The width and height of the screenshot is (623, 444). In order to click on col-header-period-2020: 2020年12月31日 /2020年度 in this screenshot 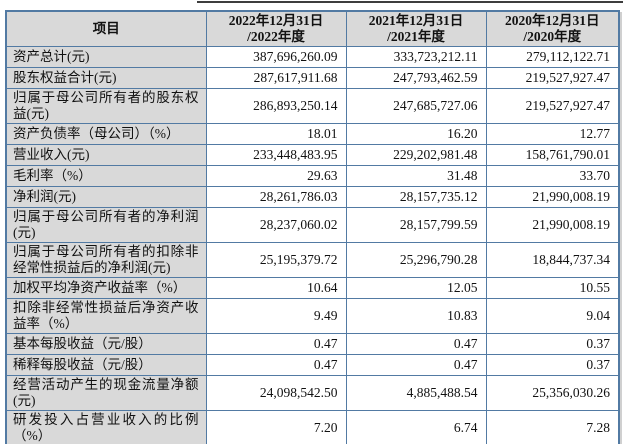, I will do `click(552, 28)`.